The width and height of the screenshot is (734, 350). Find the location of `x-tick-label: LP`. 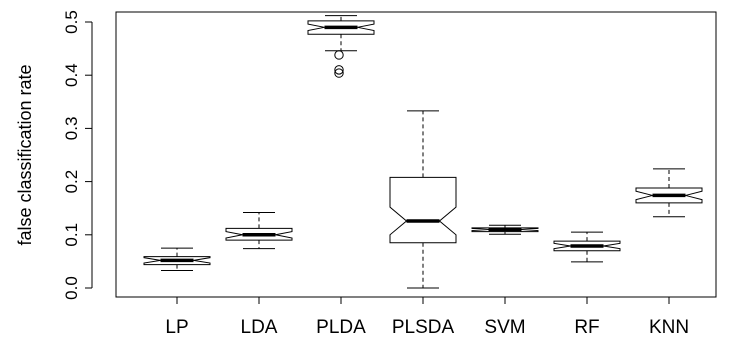

x-tick-label: LP is located at coordinates (176, 327).